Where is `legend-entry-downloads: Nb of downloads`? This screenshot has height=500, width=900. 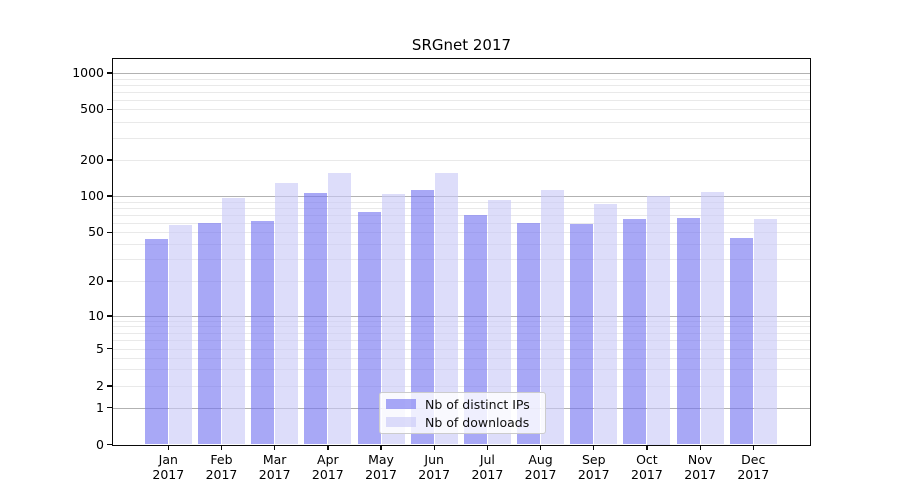 legend-entry-downloads: Nb of downloads is located at coordinates (465, 422).